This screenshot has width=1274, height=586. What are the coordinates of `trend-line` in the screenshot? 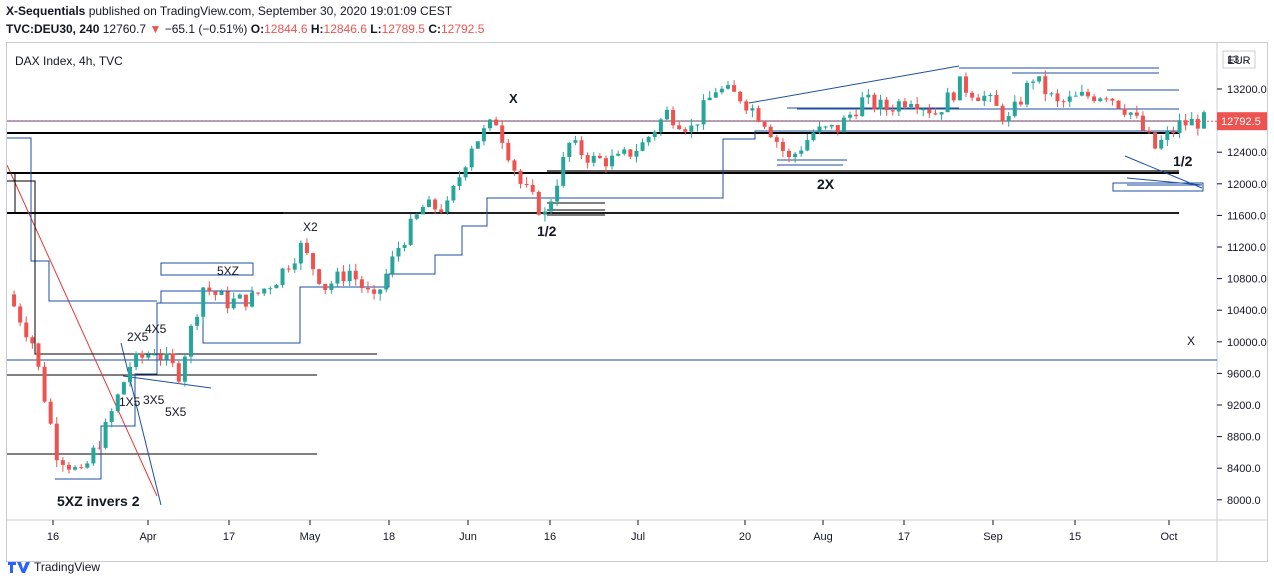 It's located at (141, 424).